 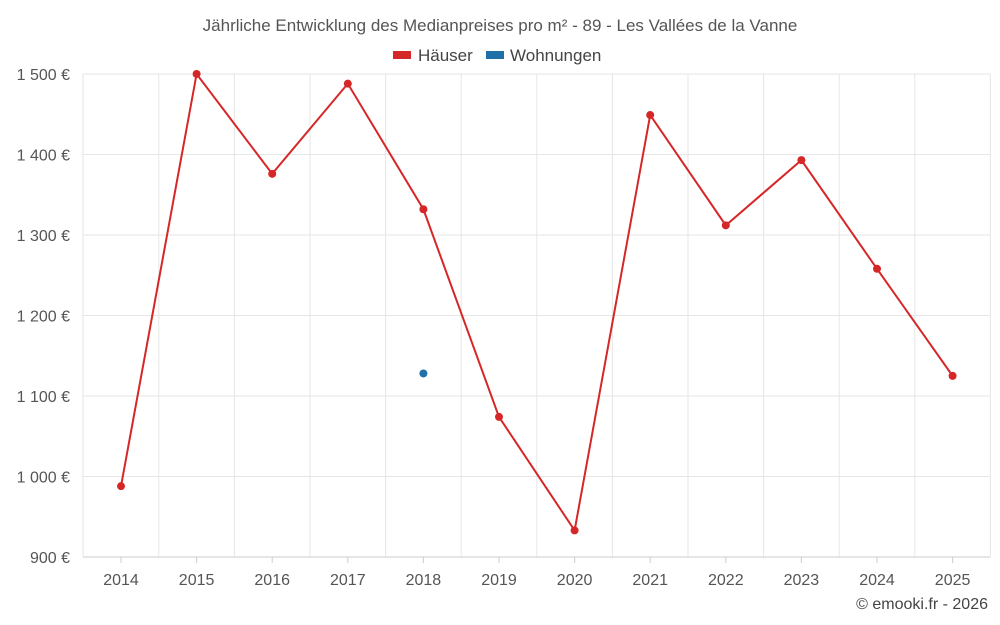 I want to click on legend-item-haeuser: Häuser, so click(x=433, y=55).